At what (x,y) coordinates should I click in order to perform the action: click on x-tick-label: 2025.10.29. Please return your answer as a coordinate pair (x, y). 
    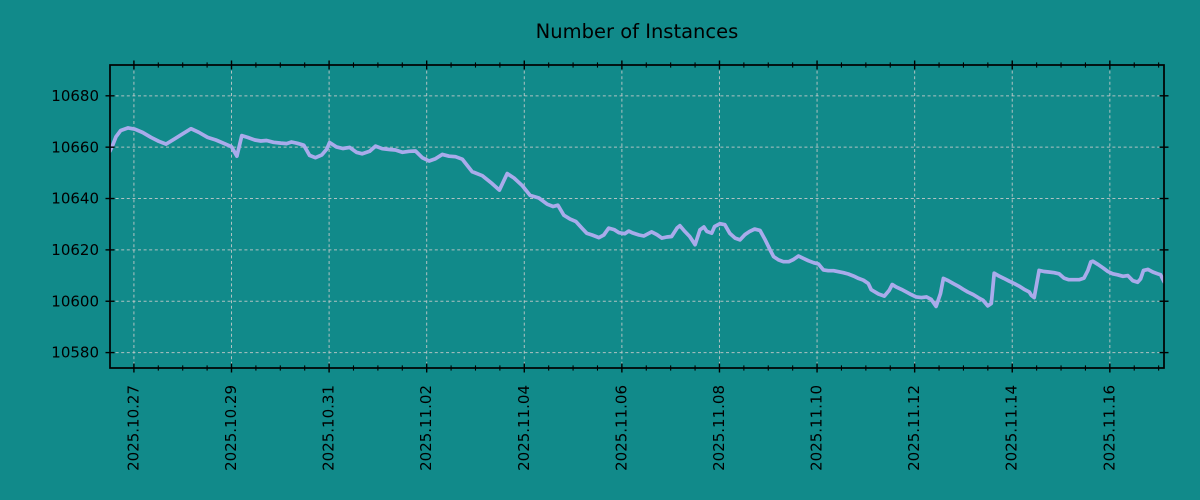
    Looking at the image, I should click on (231, 428).